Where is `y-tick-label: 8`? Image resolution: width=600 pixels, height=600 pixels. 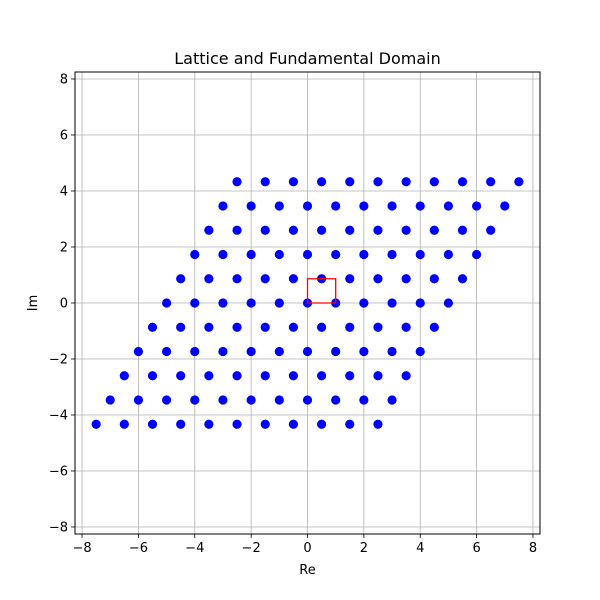 y-tick-label: 8 is located at coordinates (64, 80).